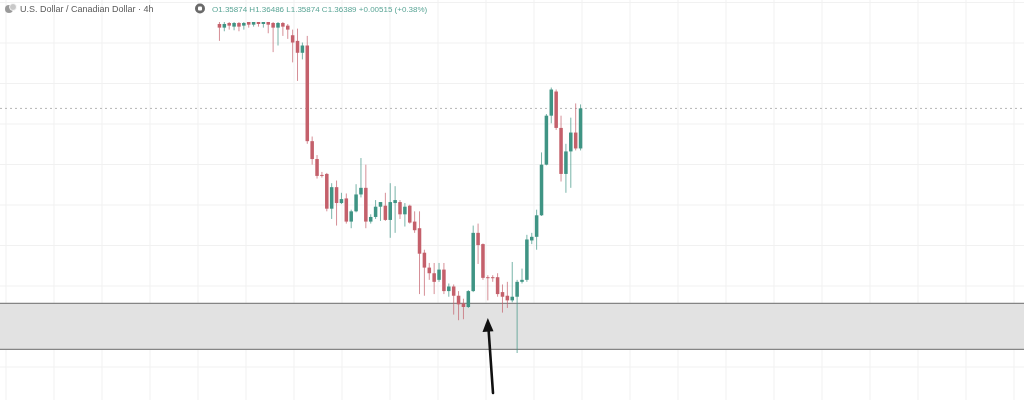  I want to click on text: O1.35874 H1.36486 L1.35874 C1.36389 +0.00515 (+0.38%), so click(320, 9).